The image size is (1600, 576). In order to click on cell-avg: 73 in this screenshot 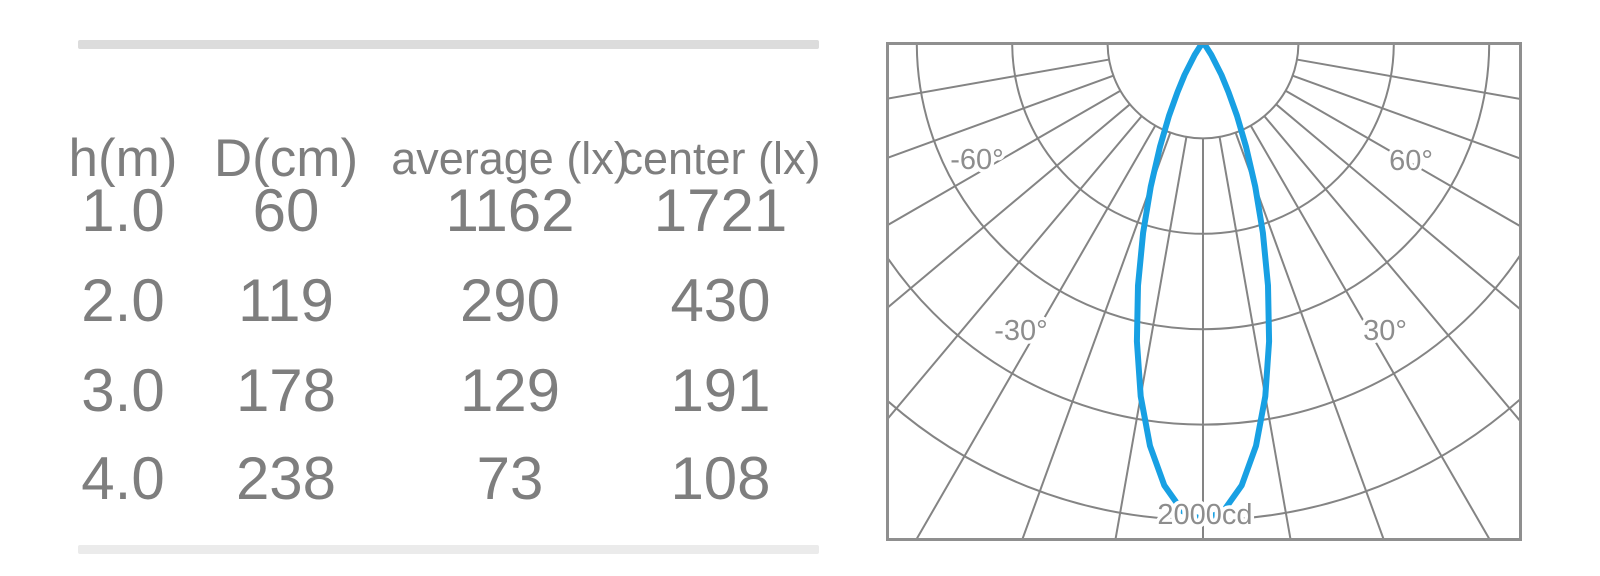, I will do `click(510, 478)`.